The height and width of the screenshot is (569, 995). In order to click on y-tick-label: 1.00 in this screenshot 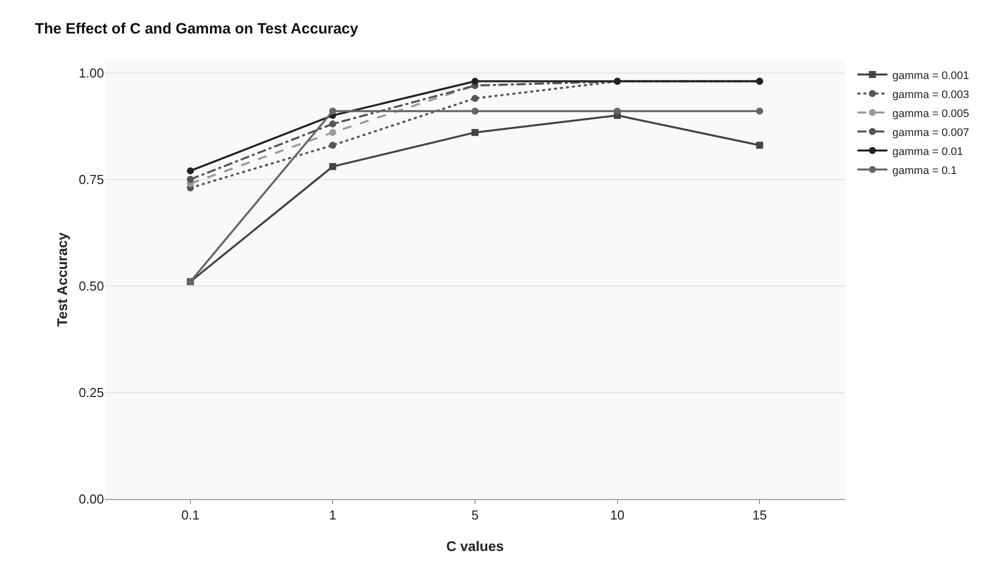, I will do `click(91, 72)`.